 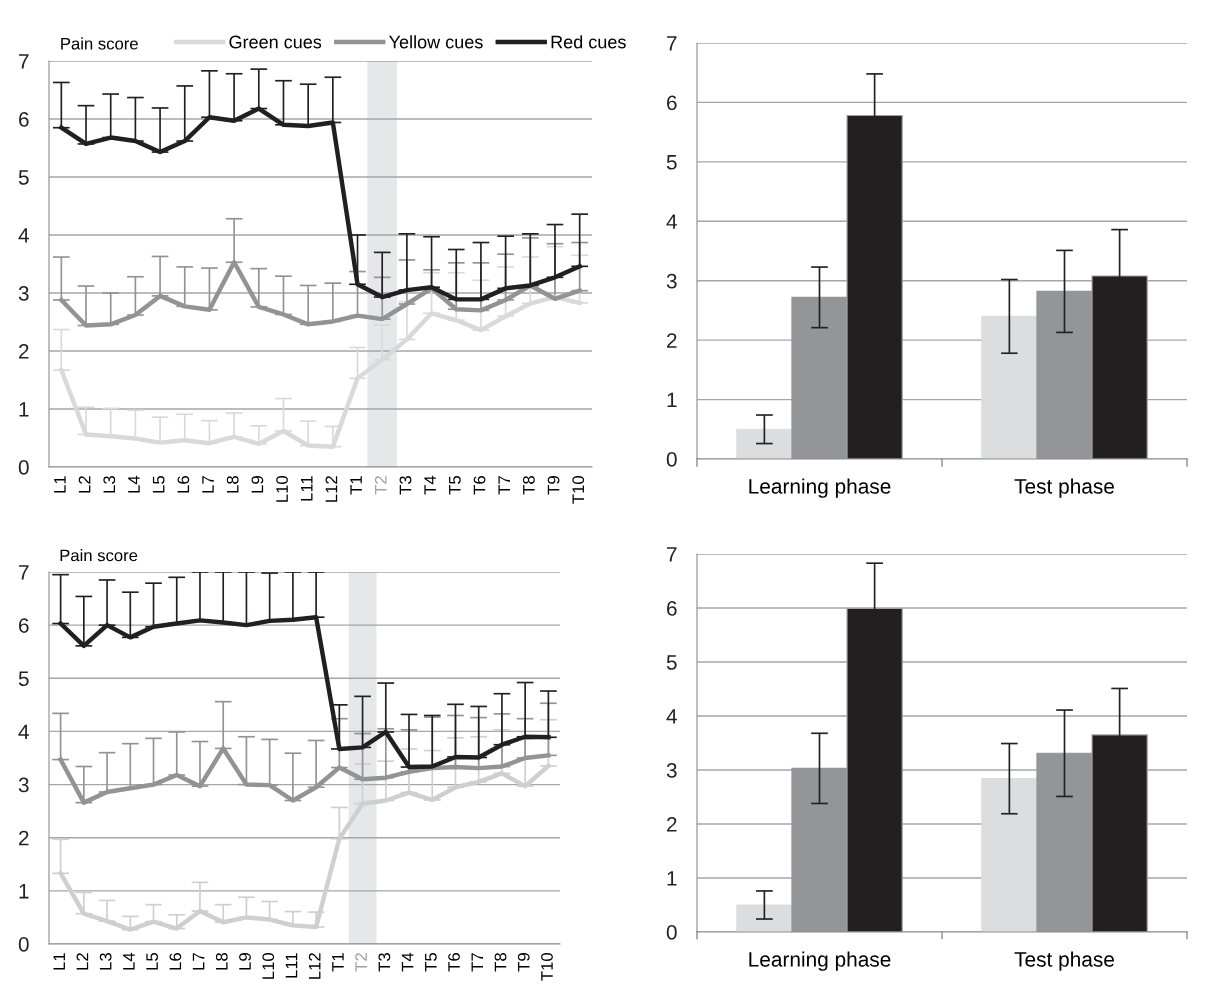 What do you see at coordinates (275, 42) in the screenshot?
I see `legend-label: Green cues` at bounding box center [275, 42].